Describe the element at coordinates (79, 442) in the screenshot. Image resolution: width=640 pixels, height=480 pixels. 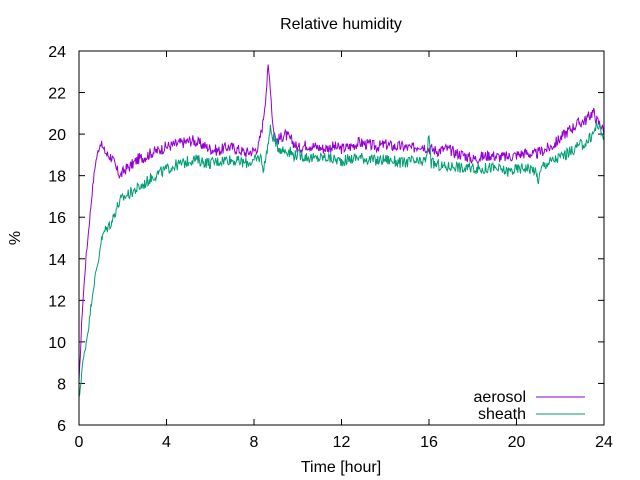
I see `x-tick-label: 0` at that location.